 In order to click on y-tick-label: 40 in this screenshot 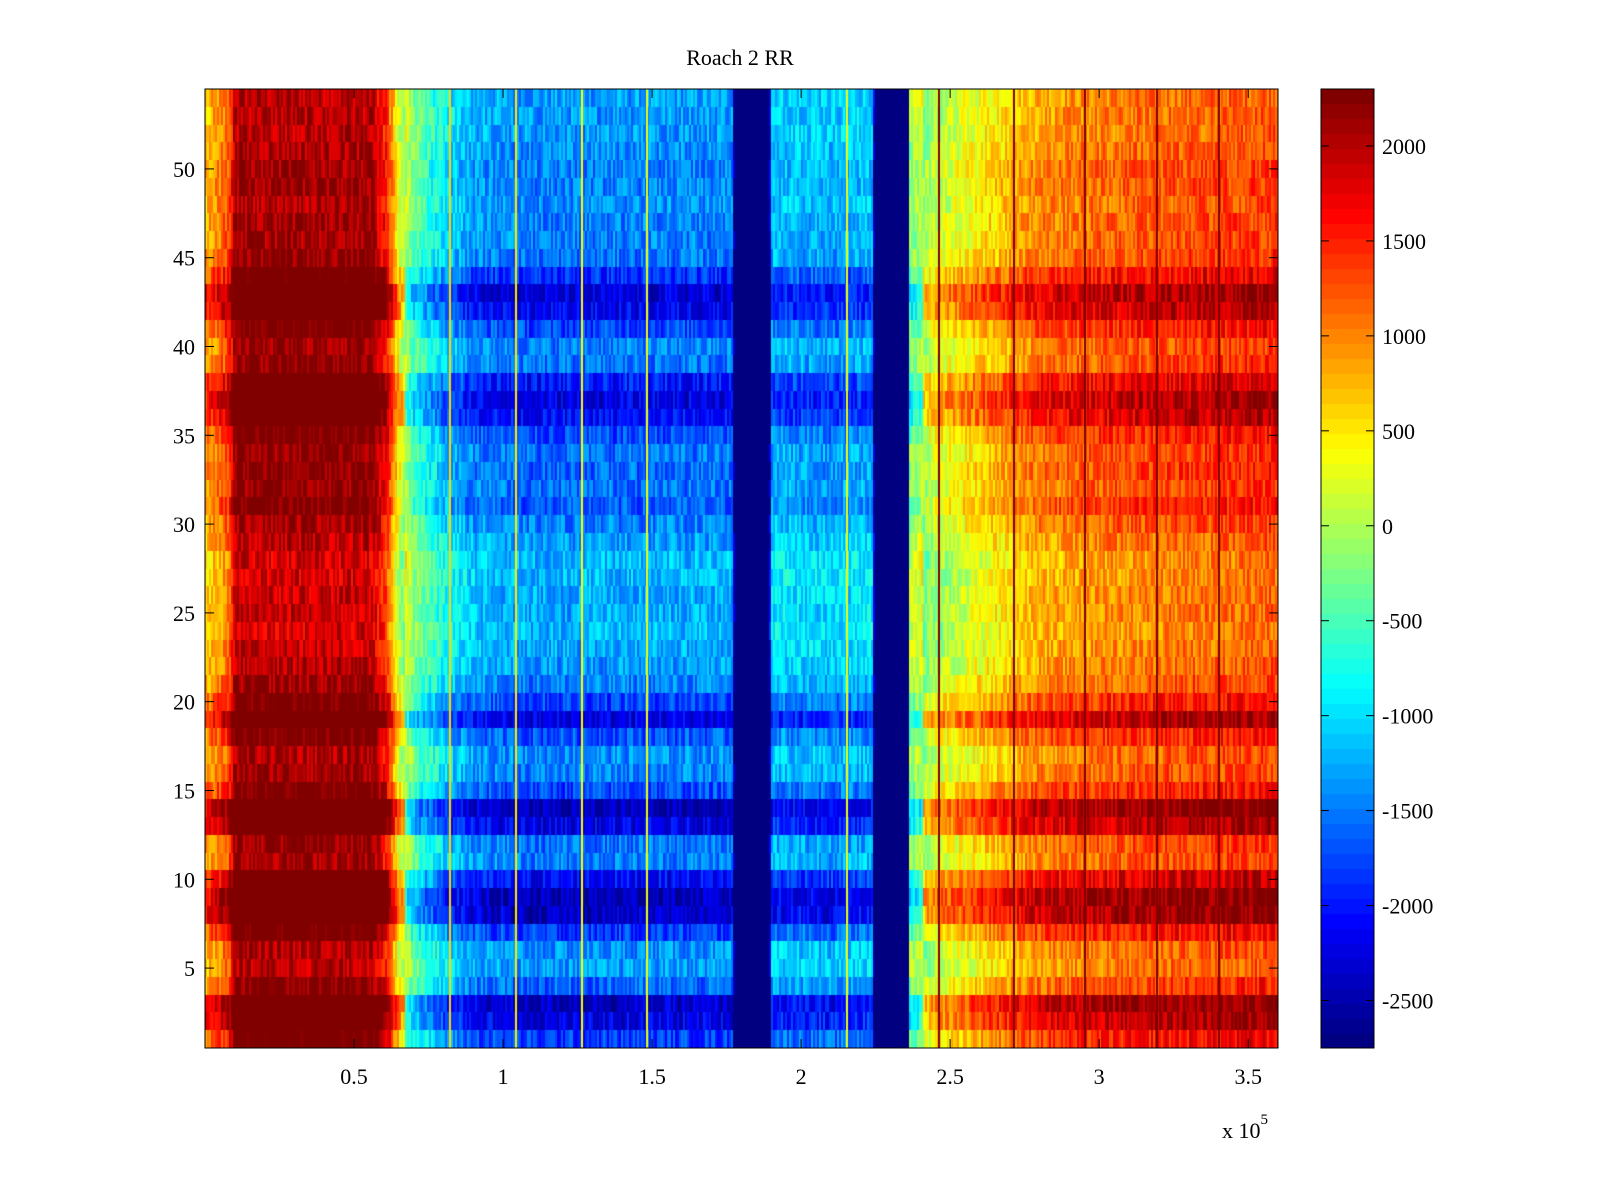, I will do `click(184, 347)`.